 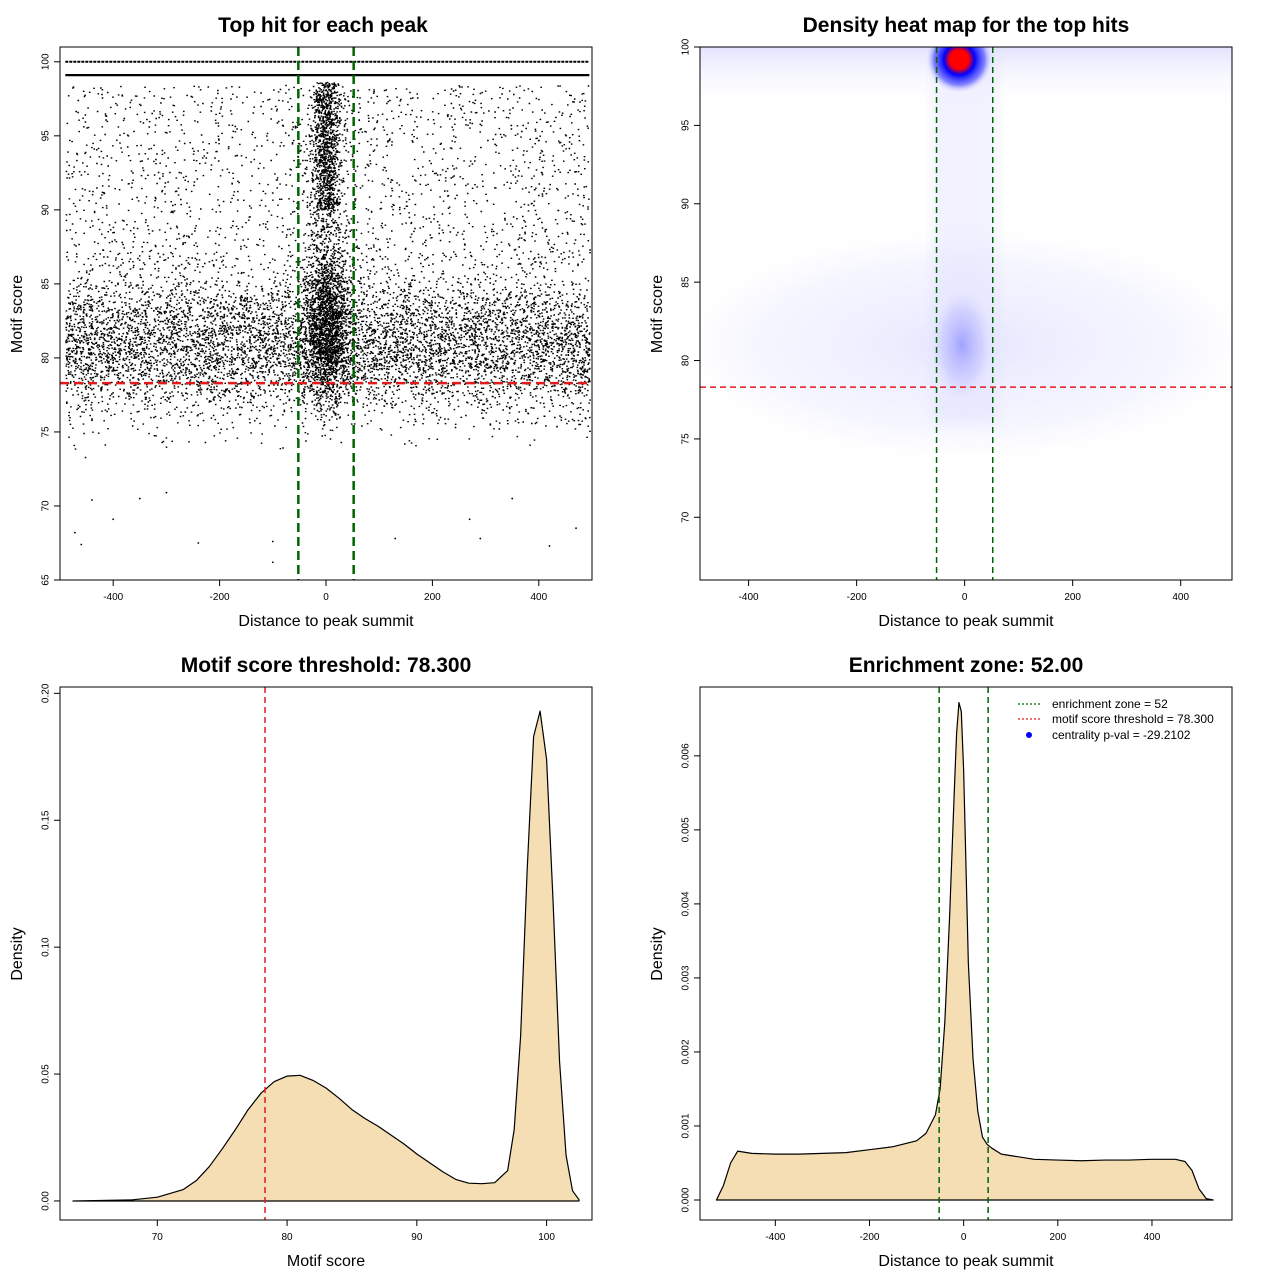 What do you see at coordinates (158, 1237) in the screenshot?
I see `x-tick-label: 70` at bounding box center [158, 1237].